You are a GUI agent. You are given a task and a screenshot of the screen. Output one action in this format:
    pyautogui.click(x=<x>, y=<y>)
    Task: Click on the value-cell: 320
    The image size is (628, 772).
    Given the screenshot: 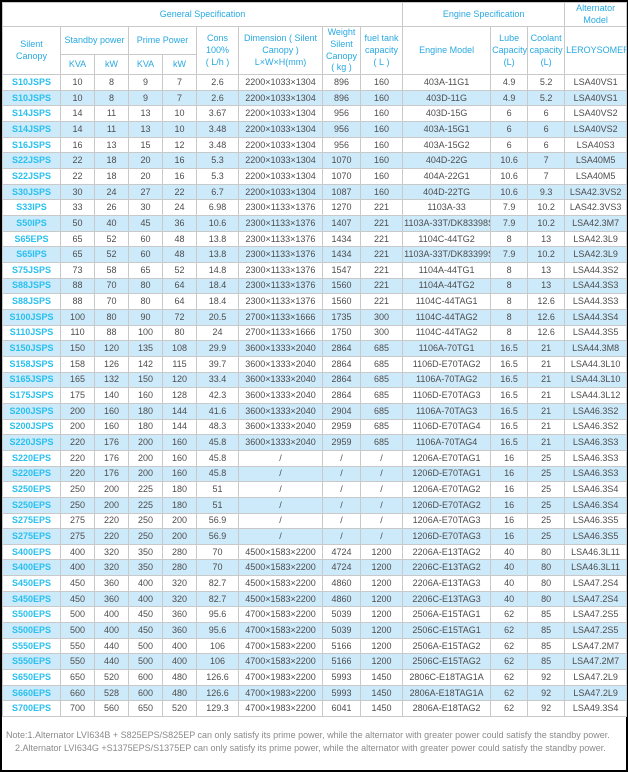 What is the action you would take?
    pyautogui.click(x=179, y=599)
    